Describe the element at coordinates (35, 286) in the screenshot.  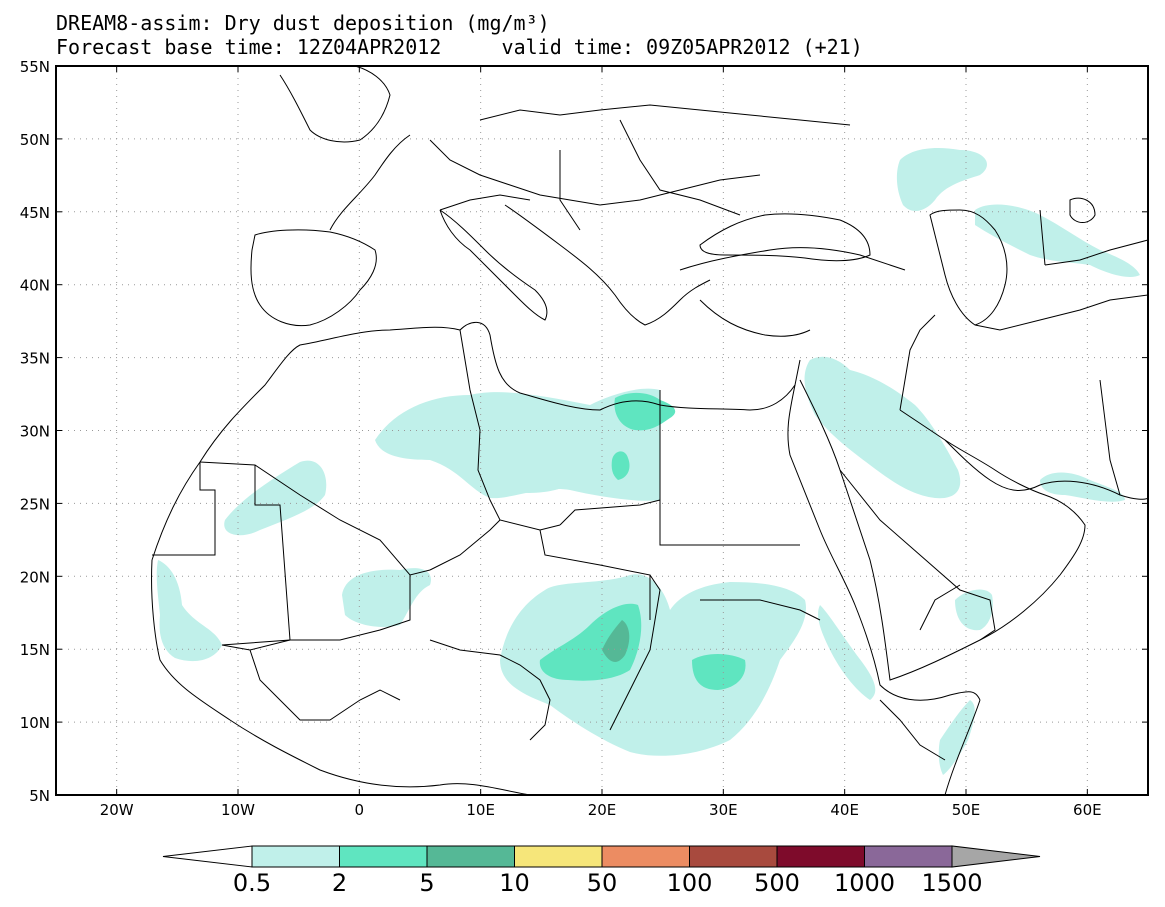
I see `lat-label: 40N` at that location.